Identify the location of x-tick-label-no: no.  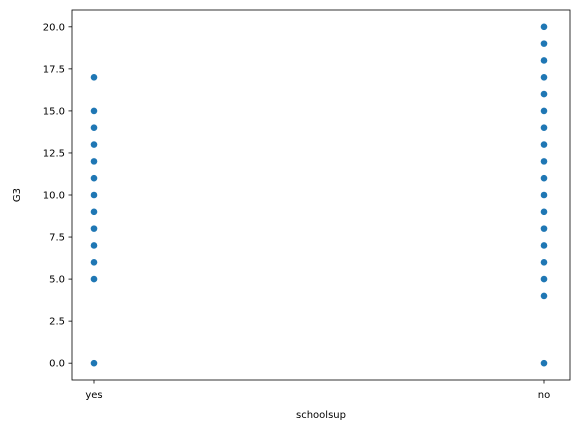
(544, 395).